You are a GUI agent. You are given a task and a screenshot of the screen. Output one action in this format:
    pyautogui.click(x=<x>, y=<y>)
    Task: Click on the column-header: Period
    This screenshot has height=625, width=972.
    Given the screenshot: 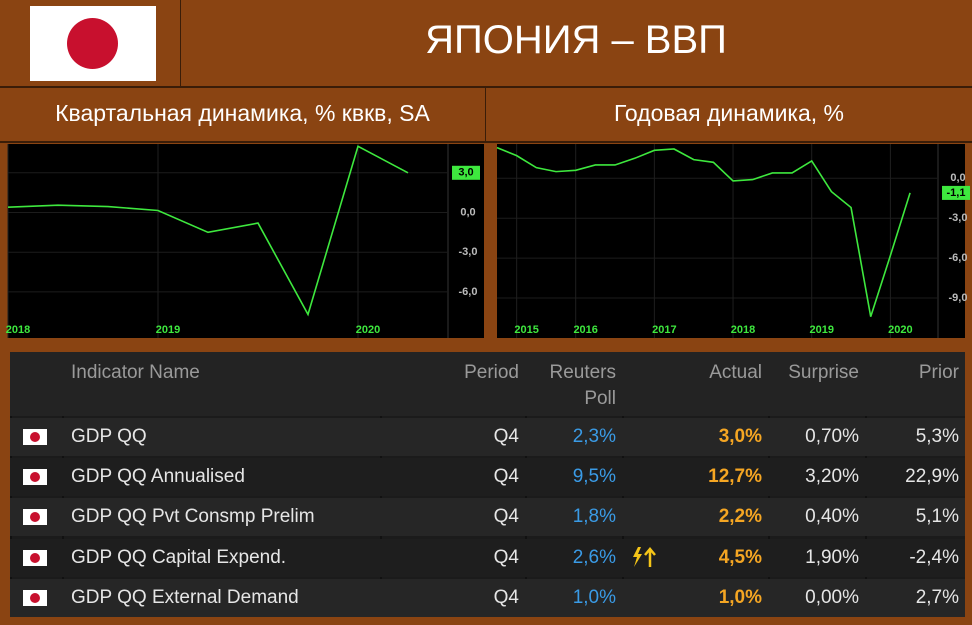 What is the action you would take?
    pyautogui.click(x=491, y=372)
    